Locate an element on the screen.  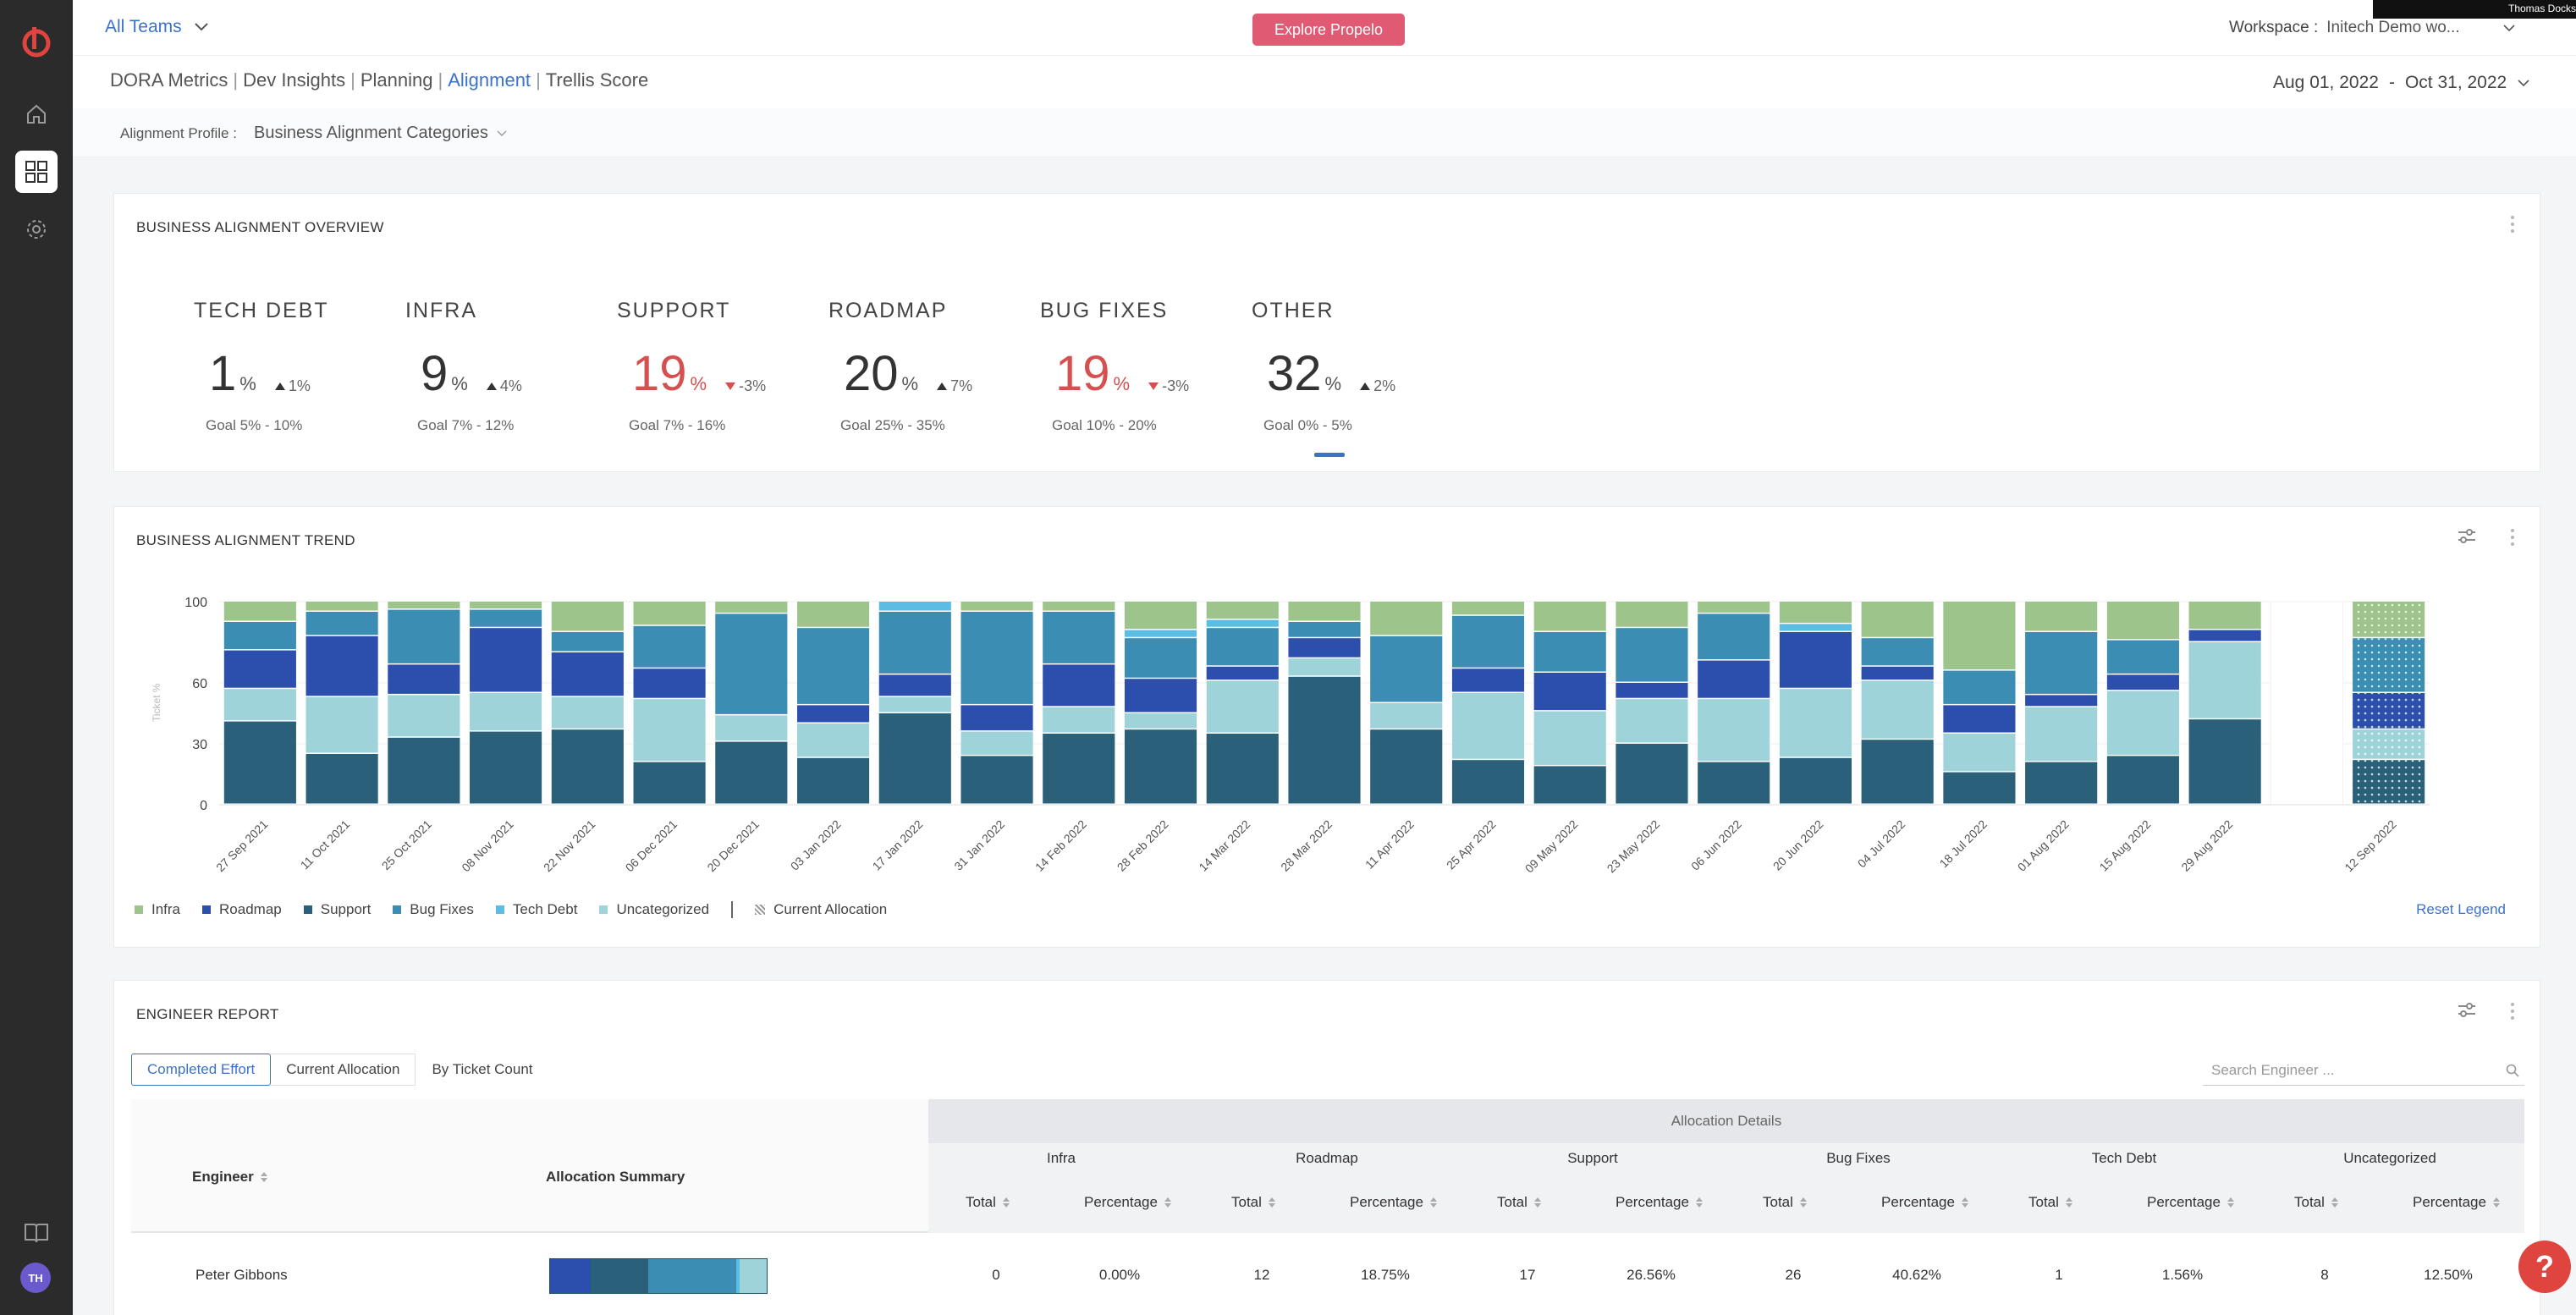
allocation-summary-bar is located at coordinates (658, 1276).